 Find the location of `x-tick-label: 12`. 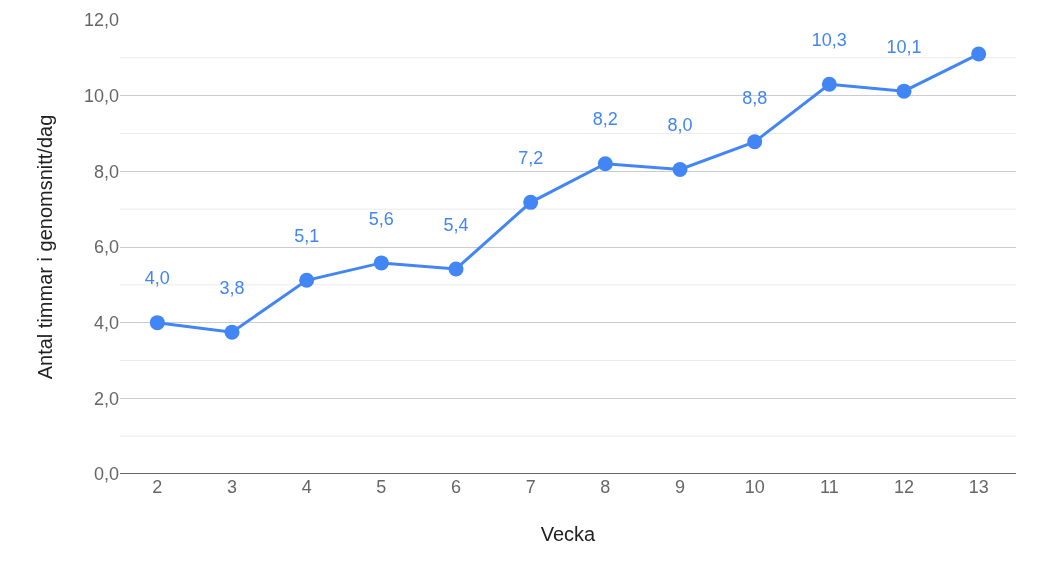

x-tick-label: 12 is located at coordinates (904, 487).